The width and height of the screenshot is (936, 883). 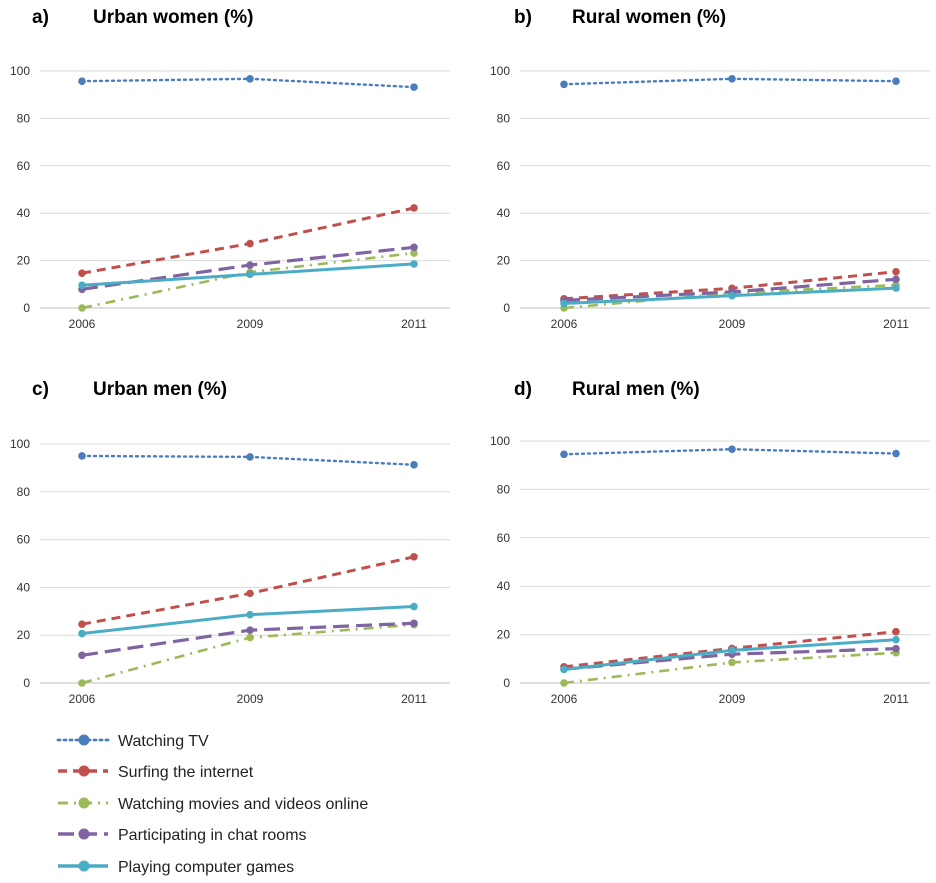 What do you see at coordinates (248, 654) in the screenshot?
I see `series-line-movies` at bounding box center [248, 654].